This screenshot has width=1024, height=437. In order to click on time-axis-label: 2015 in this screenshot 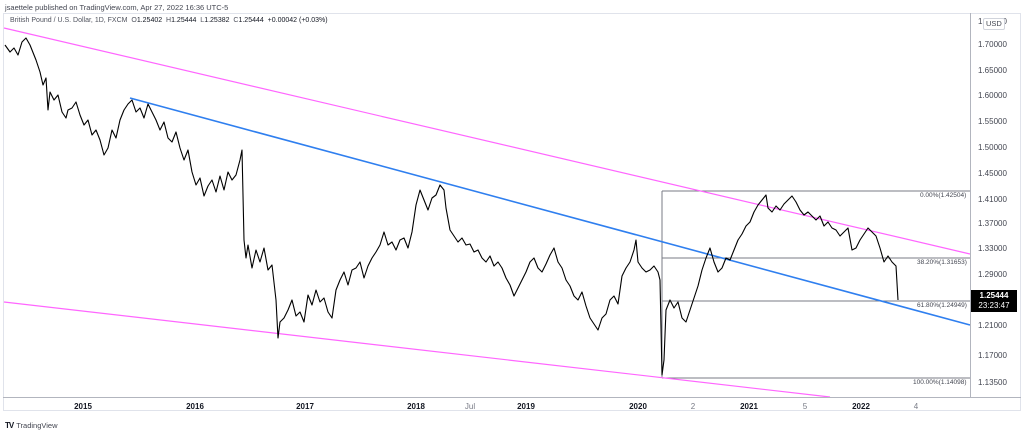, I will do `click(83, 406)`.